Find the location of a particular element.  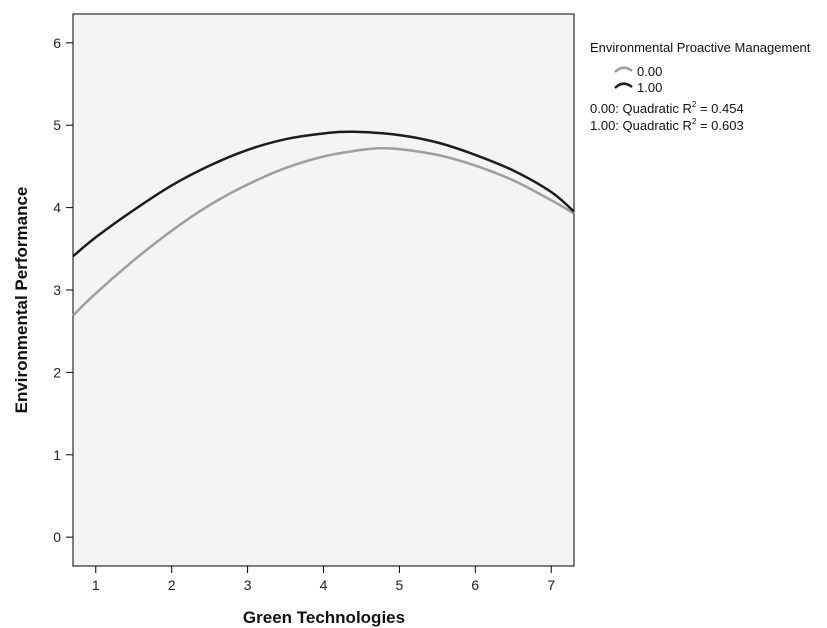

fit-note-1: 1.00: Quadratic R2 = 0.603 is located at coordinates (667, 125).